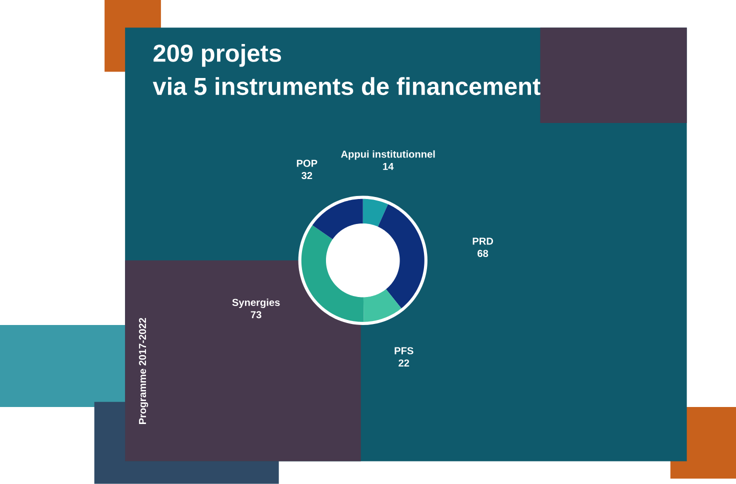 The image size is (736, 484). What do you see at coordinates (346, 86) in the screenshot?
I see `chart-subtitle: via 5 instruments de financement` at bounding box center [346, 86].